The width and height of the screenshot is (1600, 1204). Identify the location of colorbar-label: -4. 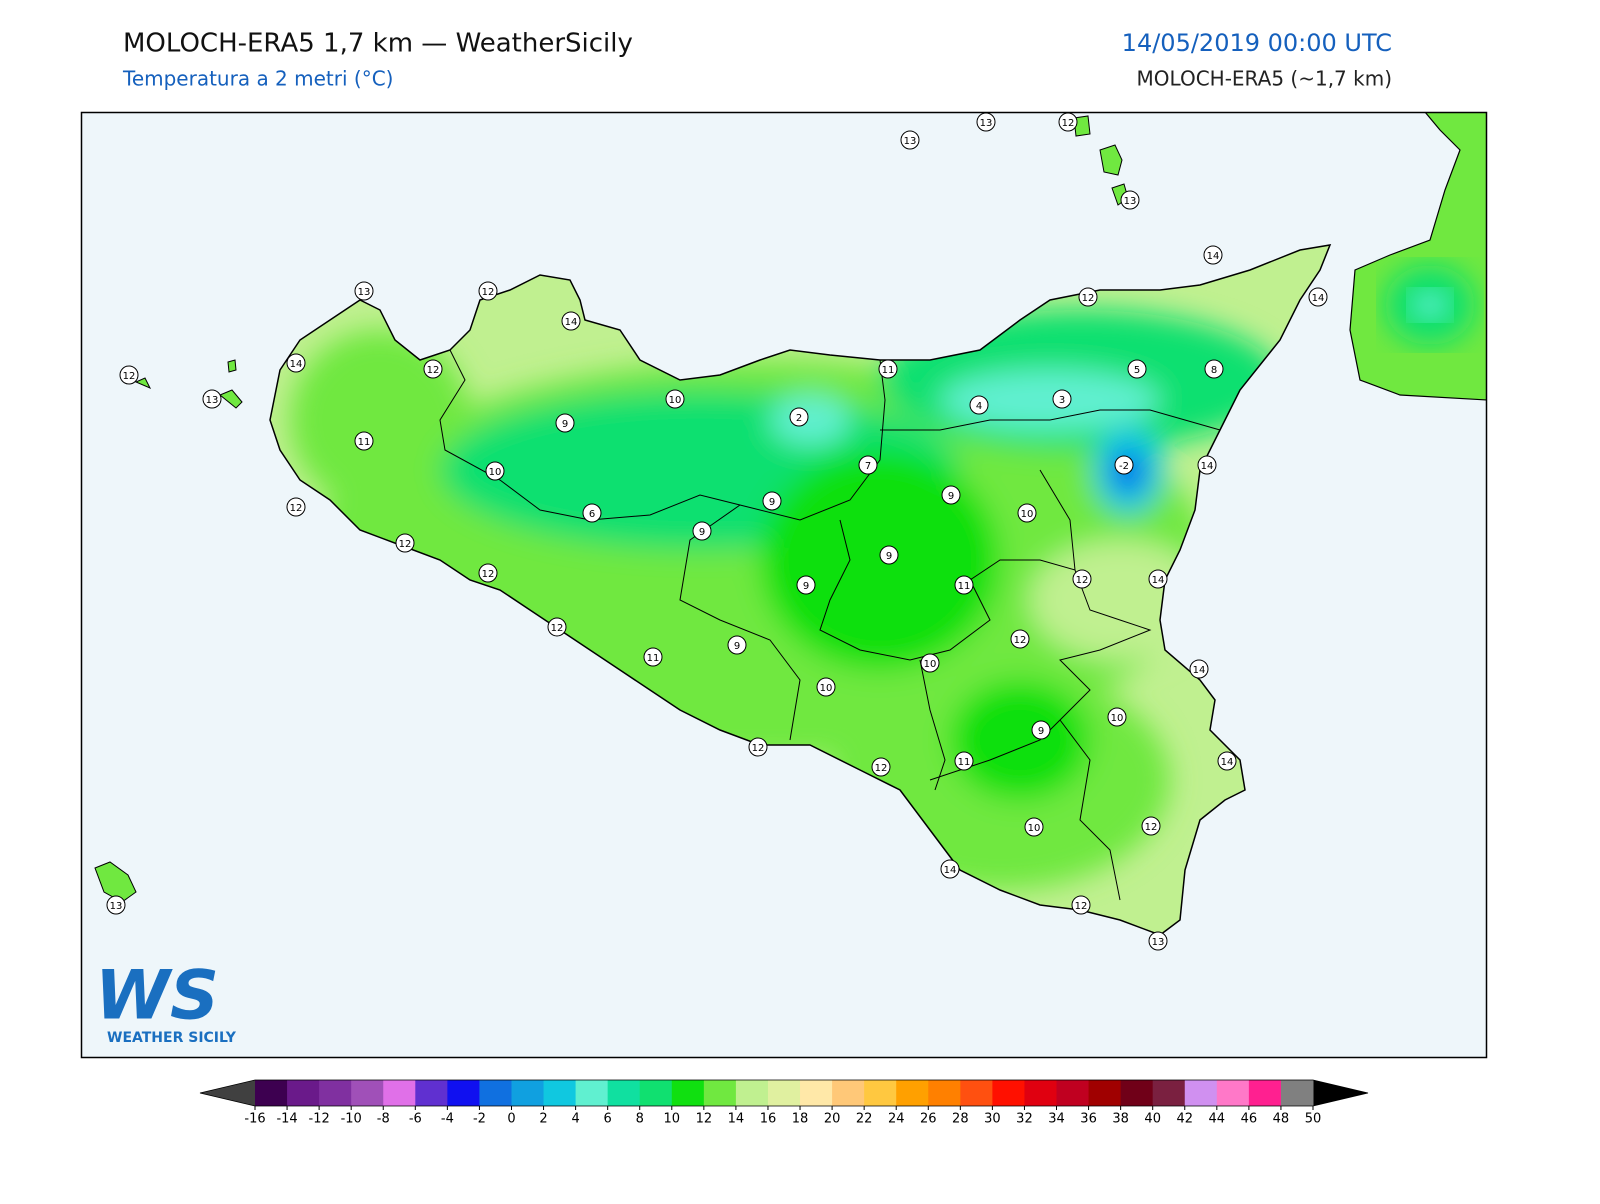
(447, 1119).